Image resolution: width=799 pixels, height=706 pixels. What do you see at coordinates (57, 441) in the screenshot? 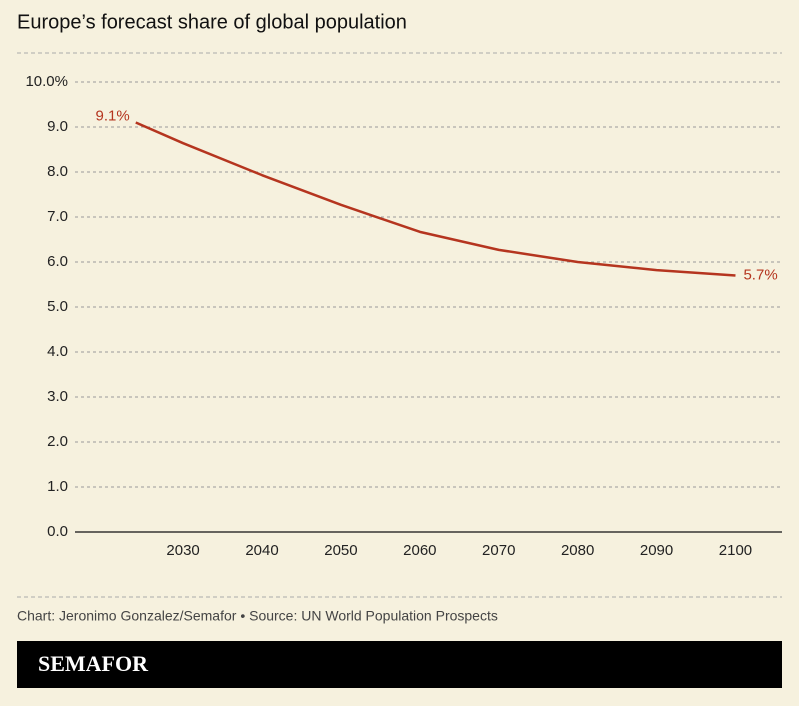
I see `y-tick-label: 2.0` at bounding box center [57, 441].